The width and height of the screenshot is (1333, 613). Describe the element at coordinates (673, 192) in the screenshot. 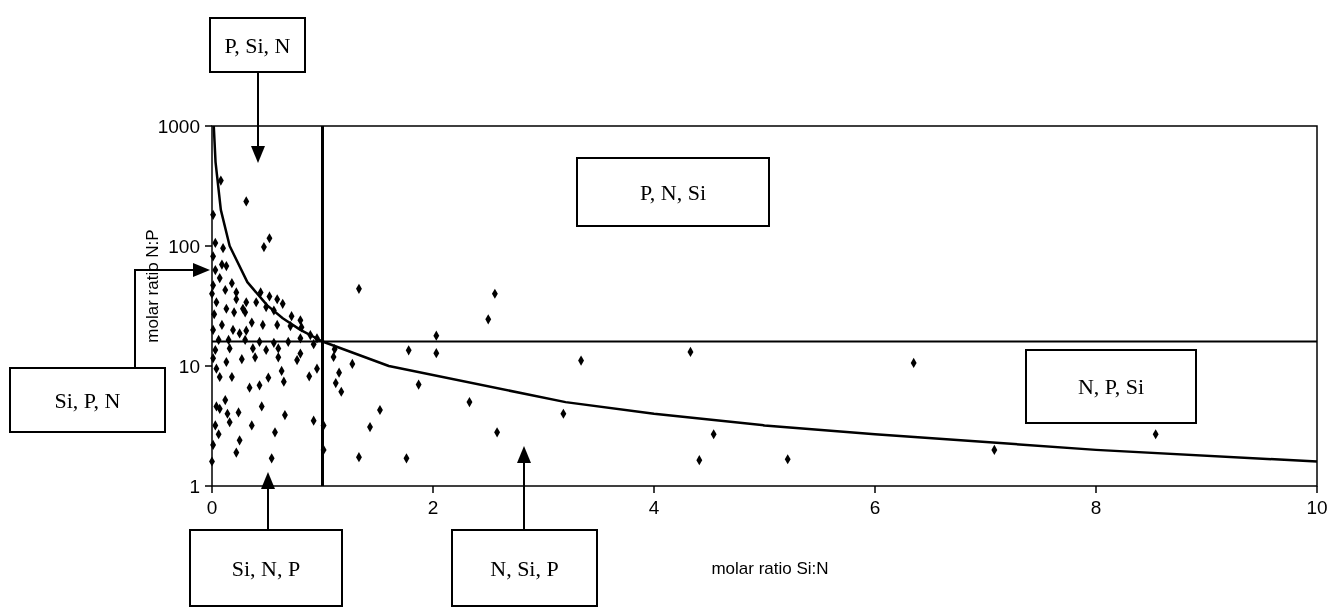

I see `annotation: P, N, Si` at that location.